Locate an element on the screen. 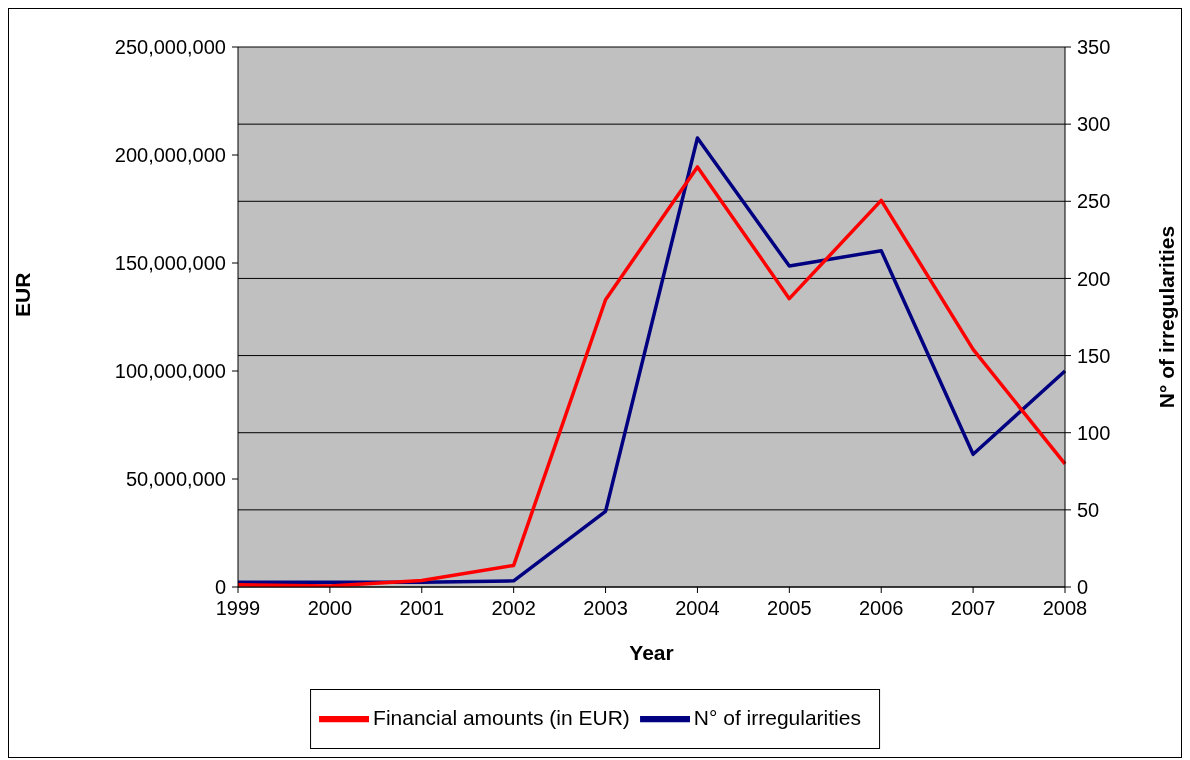 This screenshot has width=1190, height=760. y2-tick-label: 50 is located at coordinates (1088, 509).